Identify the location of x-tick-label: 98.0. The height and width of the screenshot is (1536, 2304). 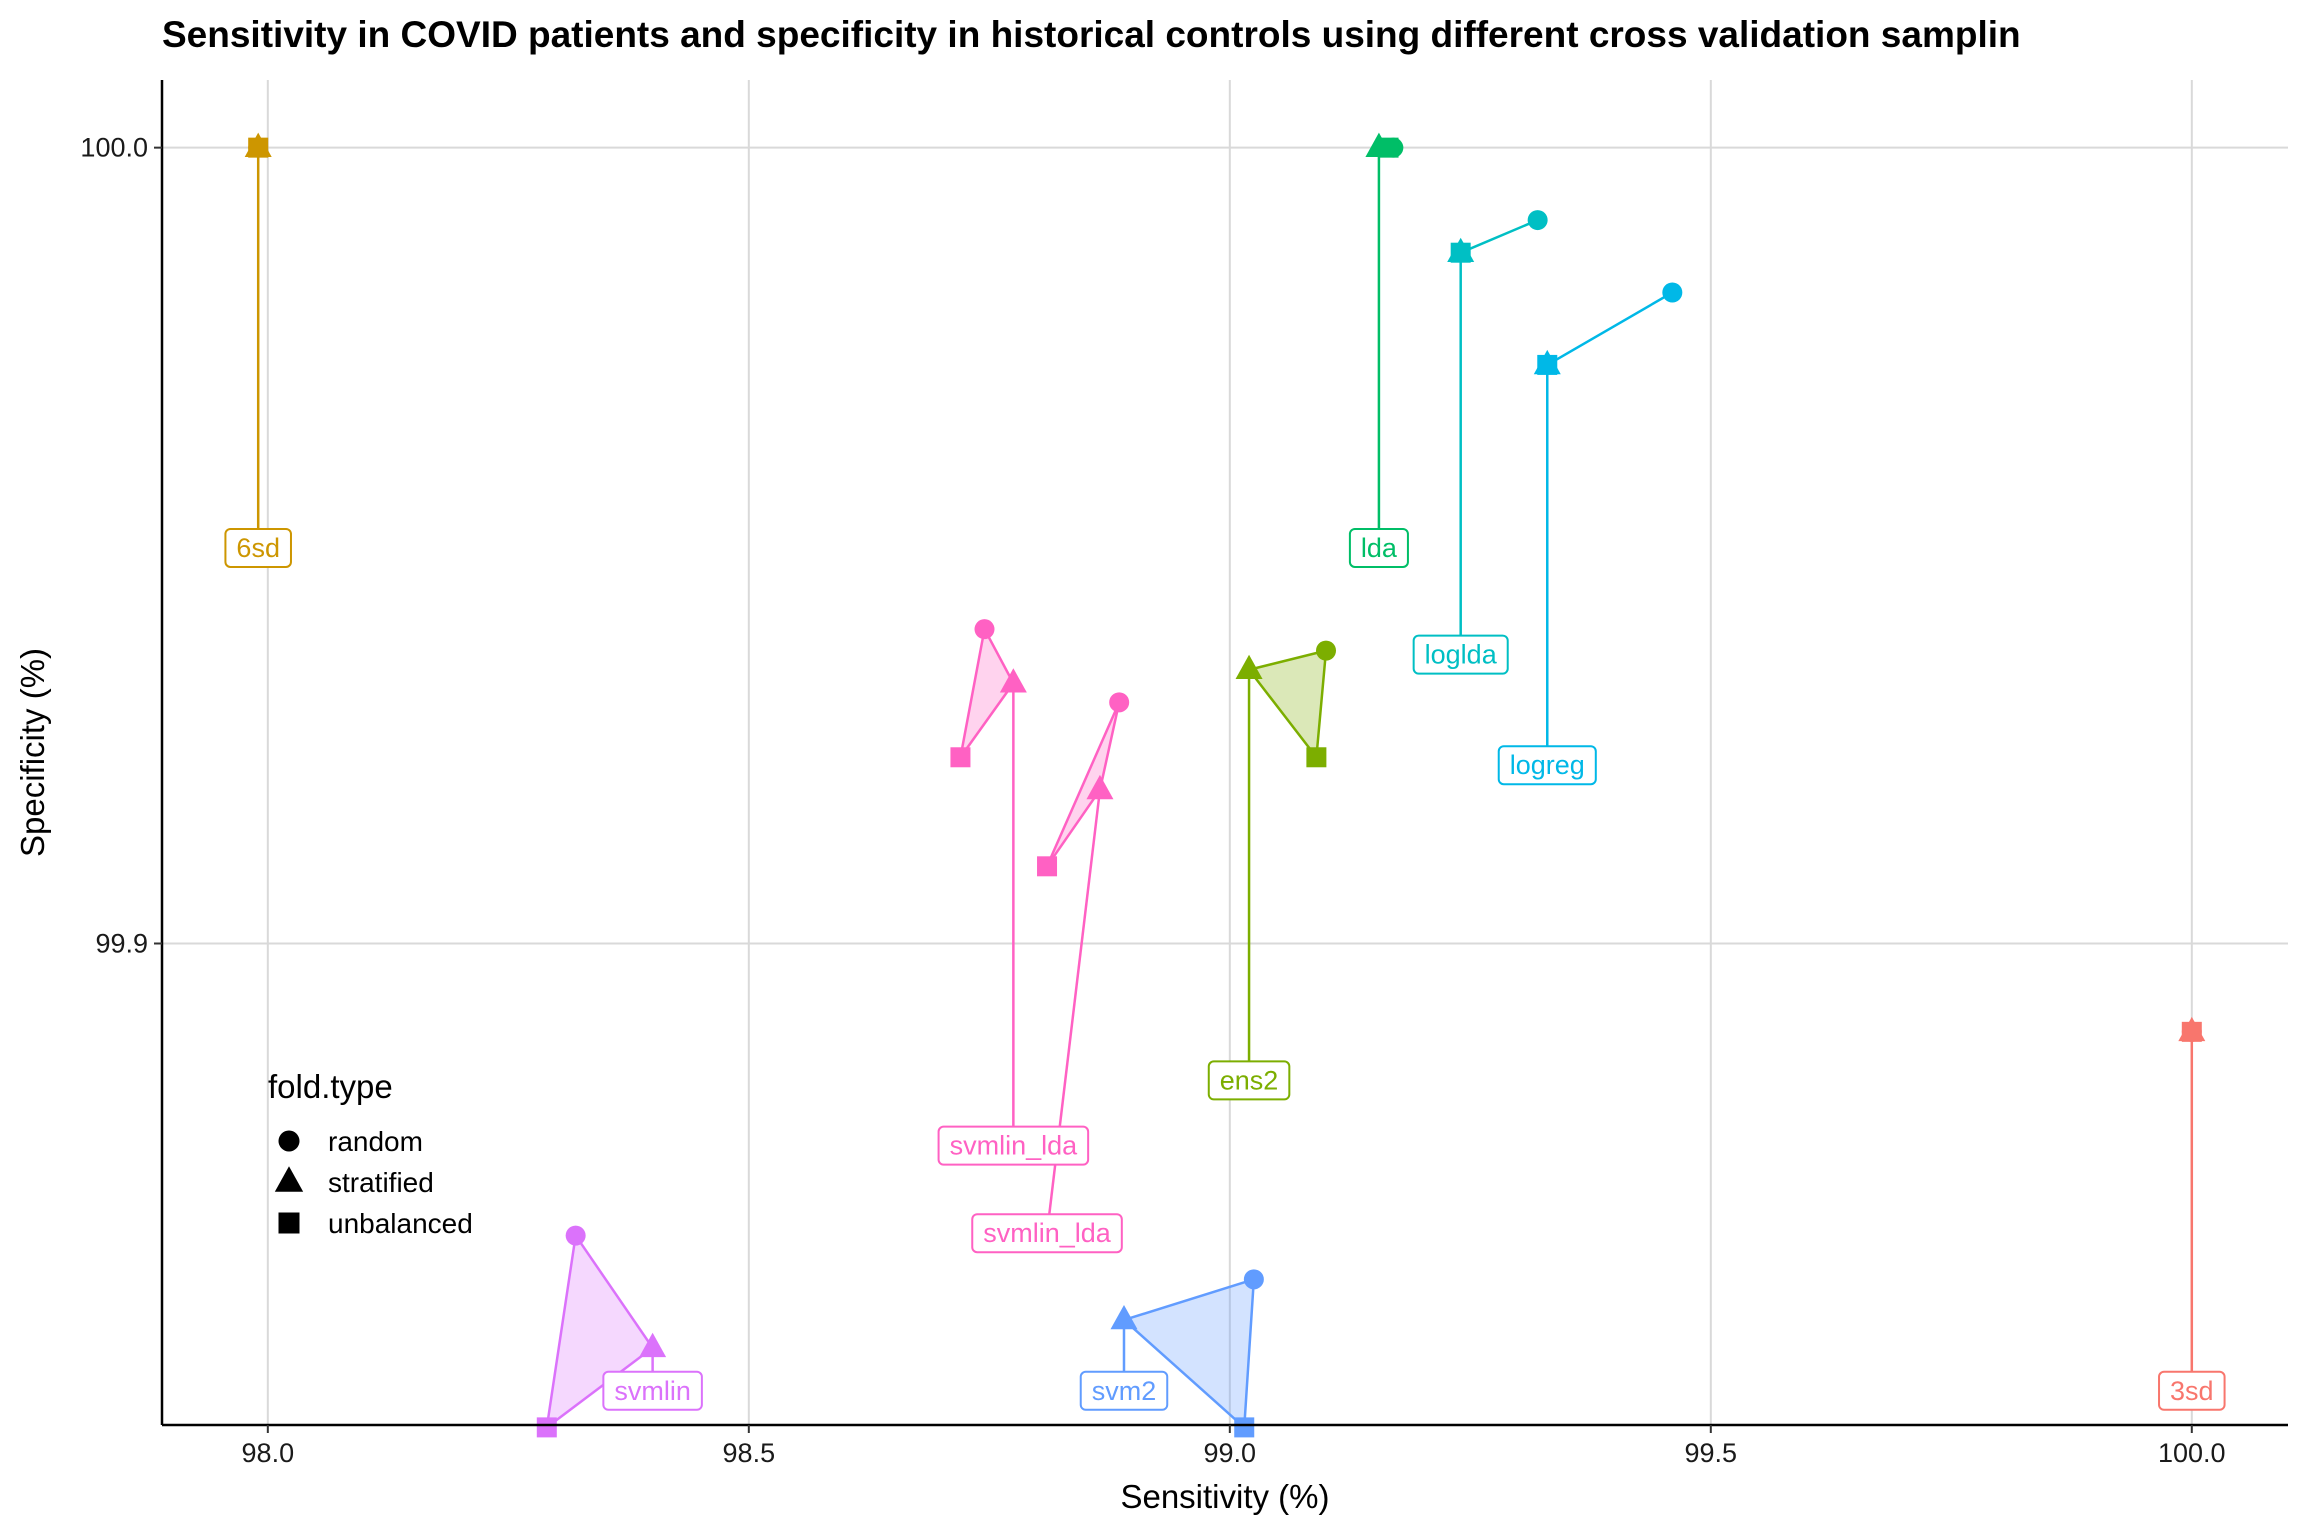
(268, 1453).